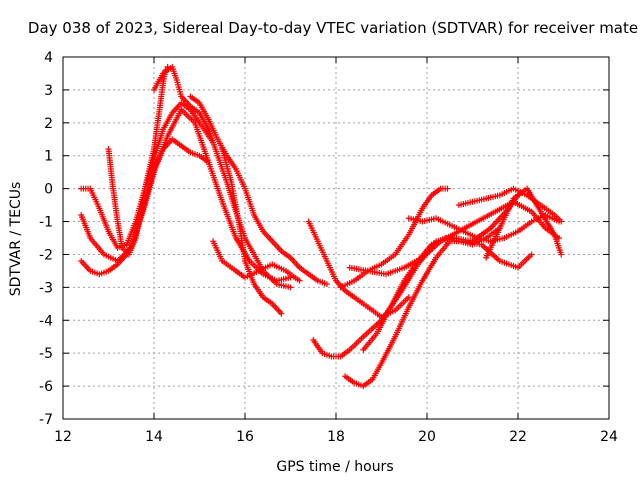 This screenshot has height=480, width=640. What do you see at coordinates (336, 437) in the screenshot?
I see `x-tick-label: 18` at bounding box center [336, 437].